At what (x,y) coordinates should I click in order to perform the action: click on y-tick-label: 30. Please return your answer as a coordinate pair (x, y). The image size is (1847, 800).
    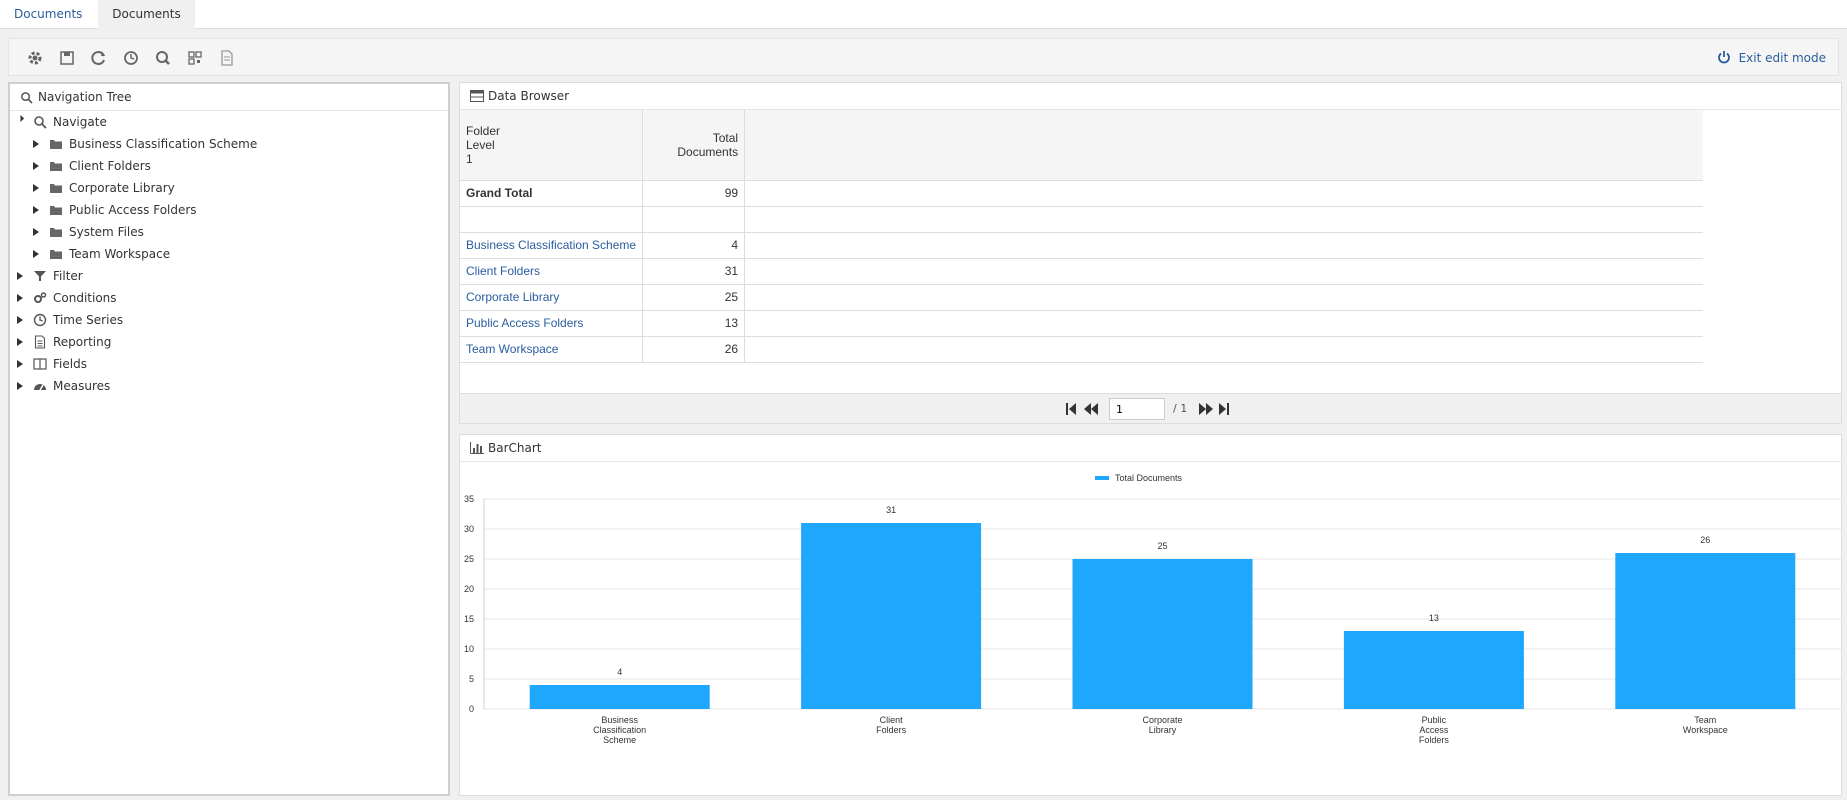
    Looking at the image, I should click on (469, 529).